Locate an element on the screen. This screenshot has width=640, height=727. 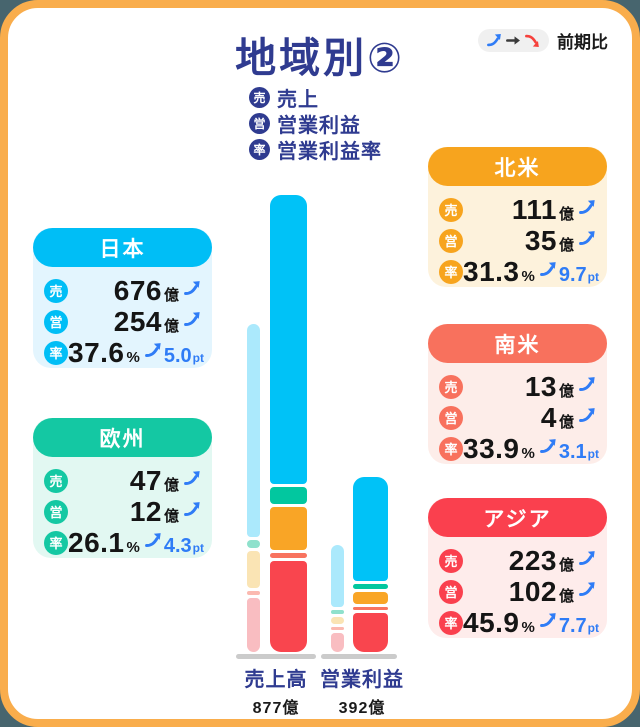
profit-axis-title: 営業利益 is located at coordinates (362, 680).